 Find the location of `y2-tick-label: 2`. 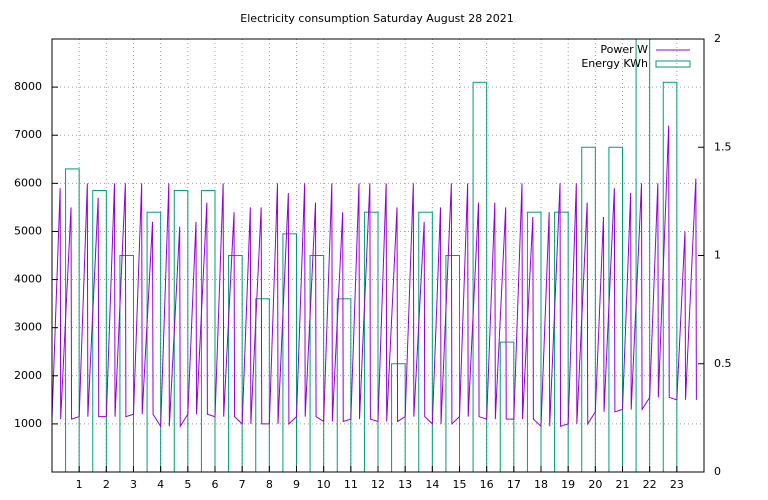

y2-tick-label: 2 is located at coordinates (717, 38).